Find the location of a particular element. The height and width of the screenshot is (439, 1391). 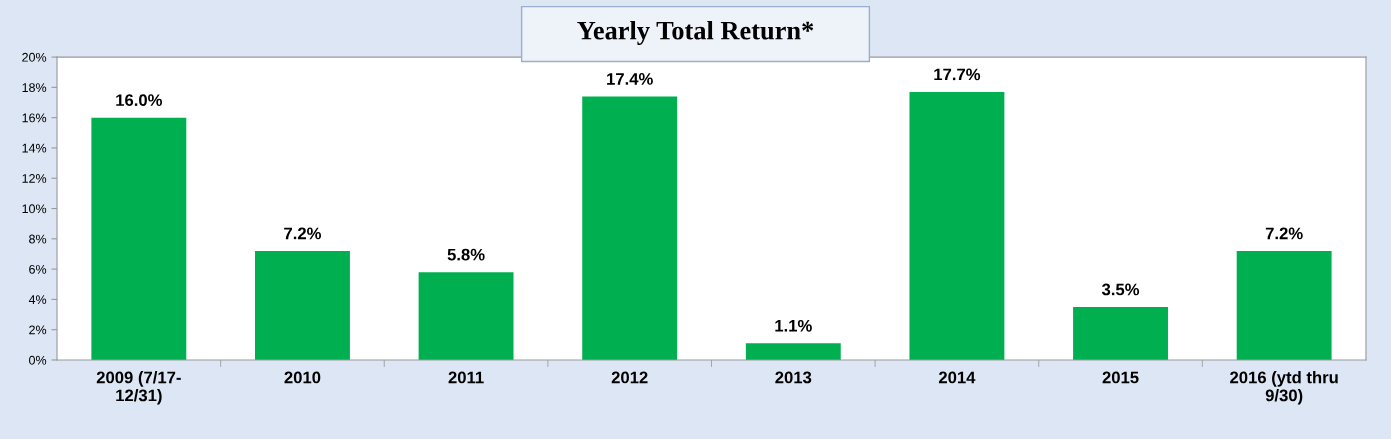

data-label: 3.5% is located at coordinates (1120, 289).